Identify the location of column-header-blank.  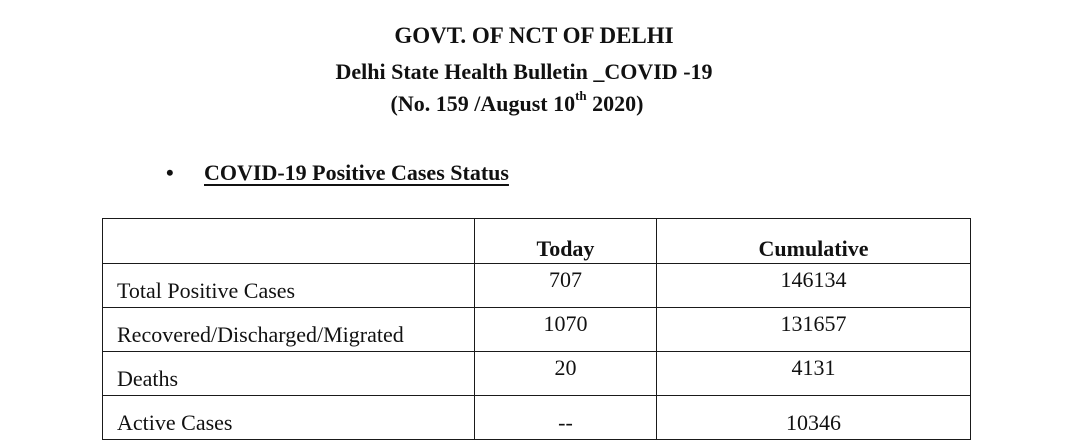
(288, 241).